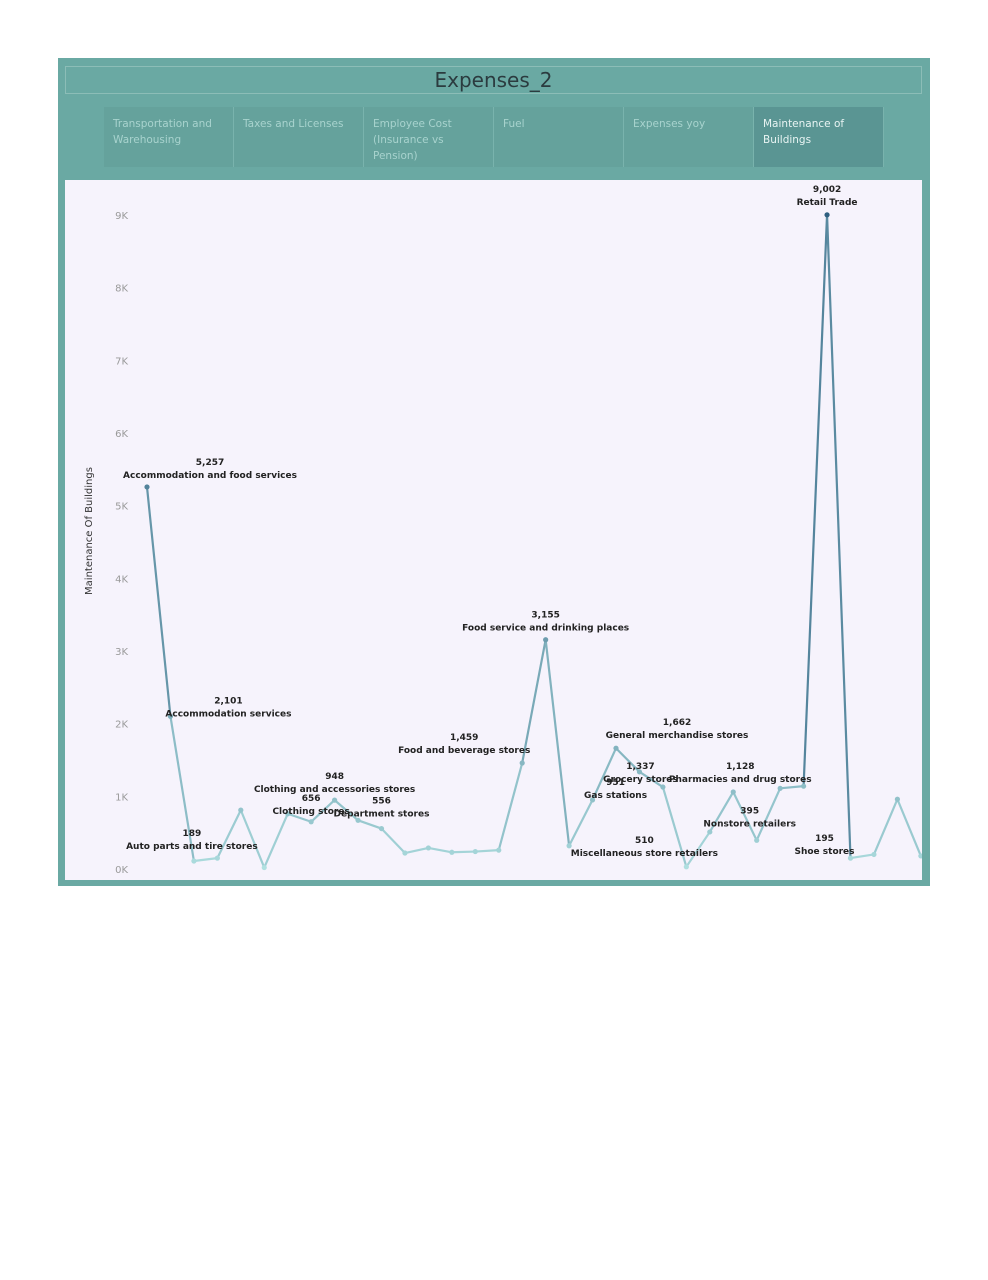  Describe the element at coordinates (381, 802) in the screenshot. I see `data-label-value: 556` at that location.